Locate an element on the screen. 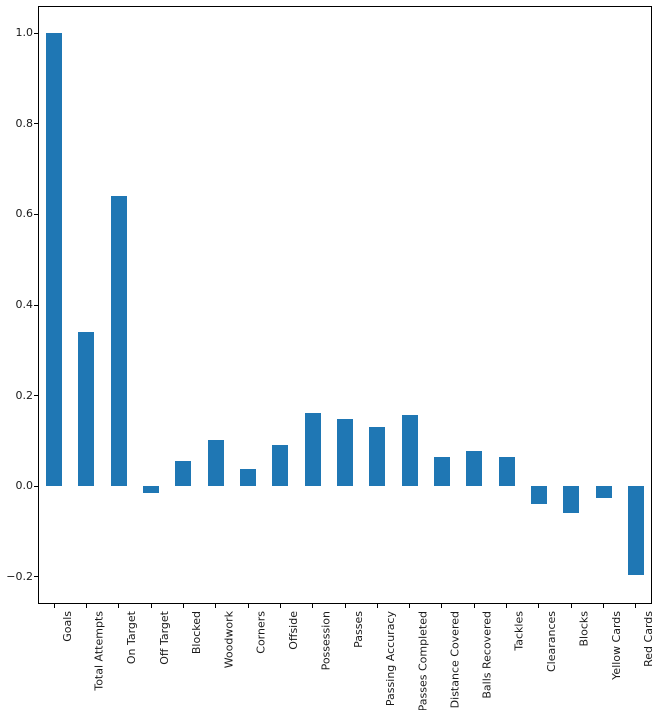  bar-total-attempts is located at coordinates (86, 409).